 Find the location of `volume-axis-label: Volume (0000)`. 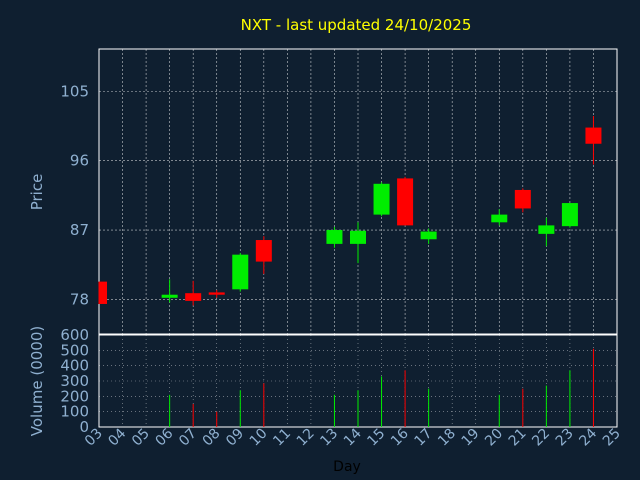

volume-axis-label: Volume (0000) is located at coordinates (37, 381).